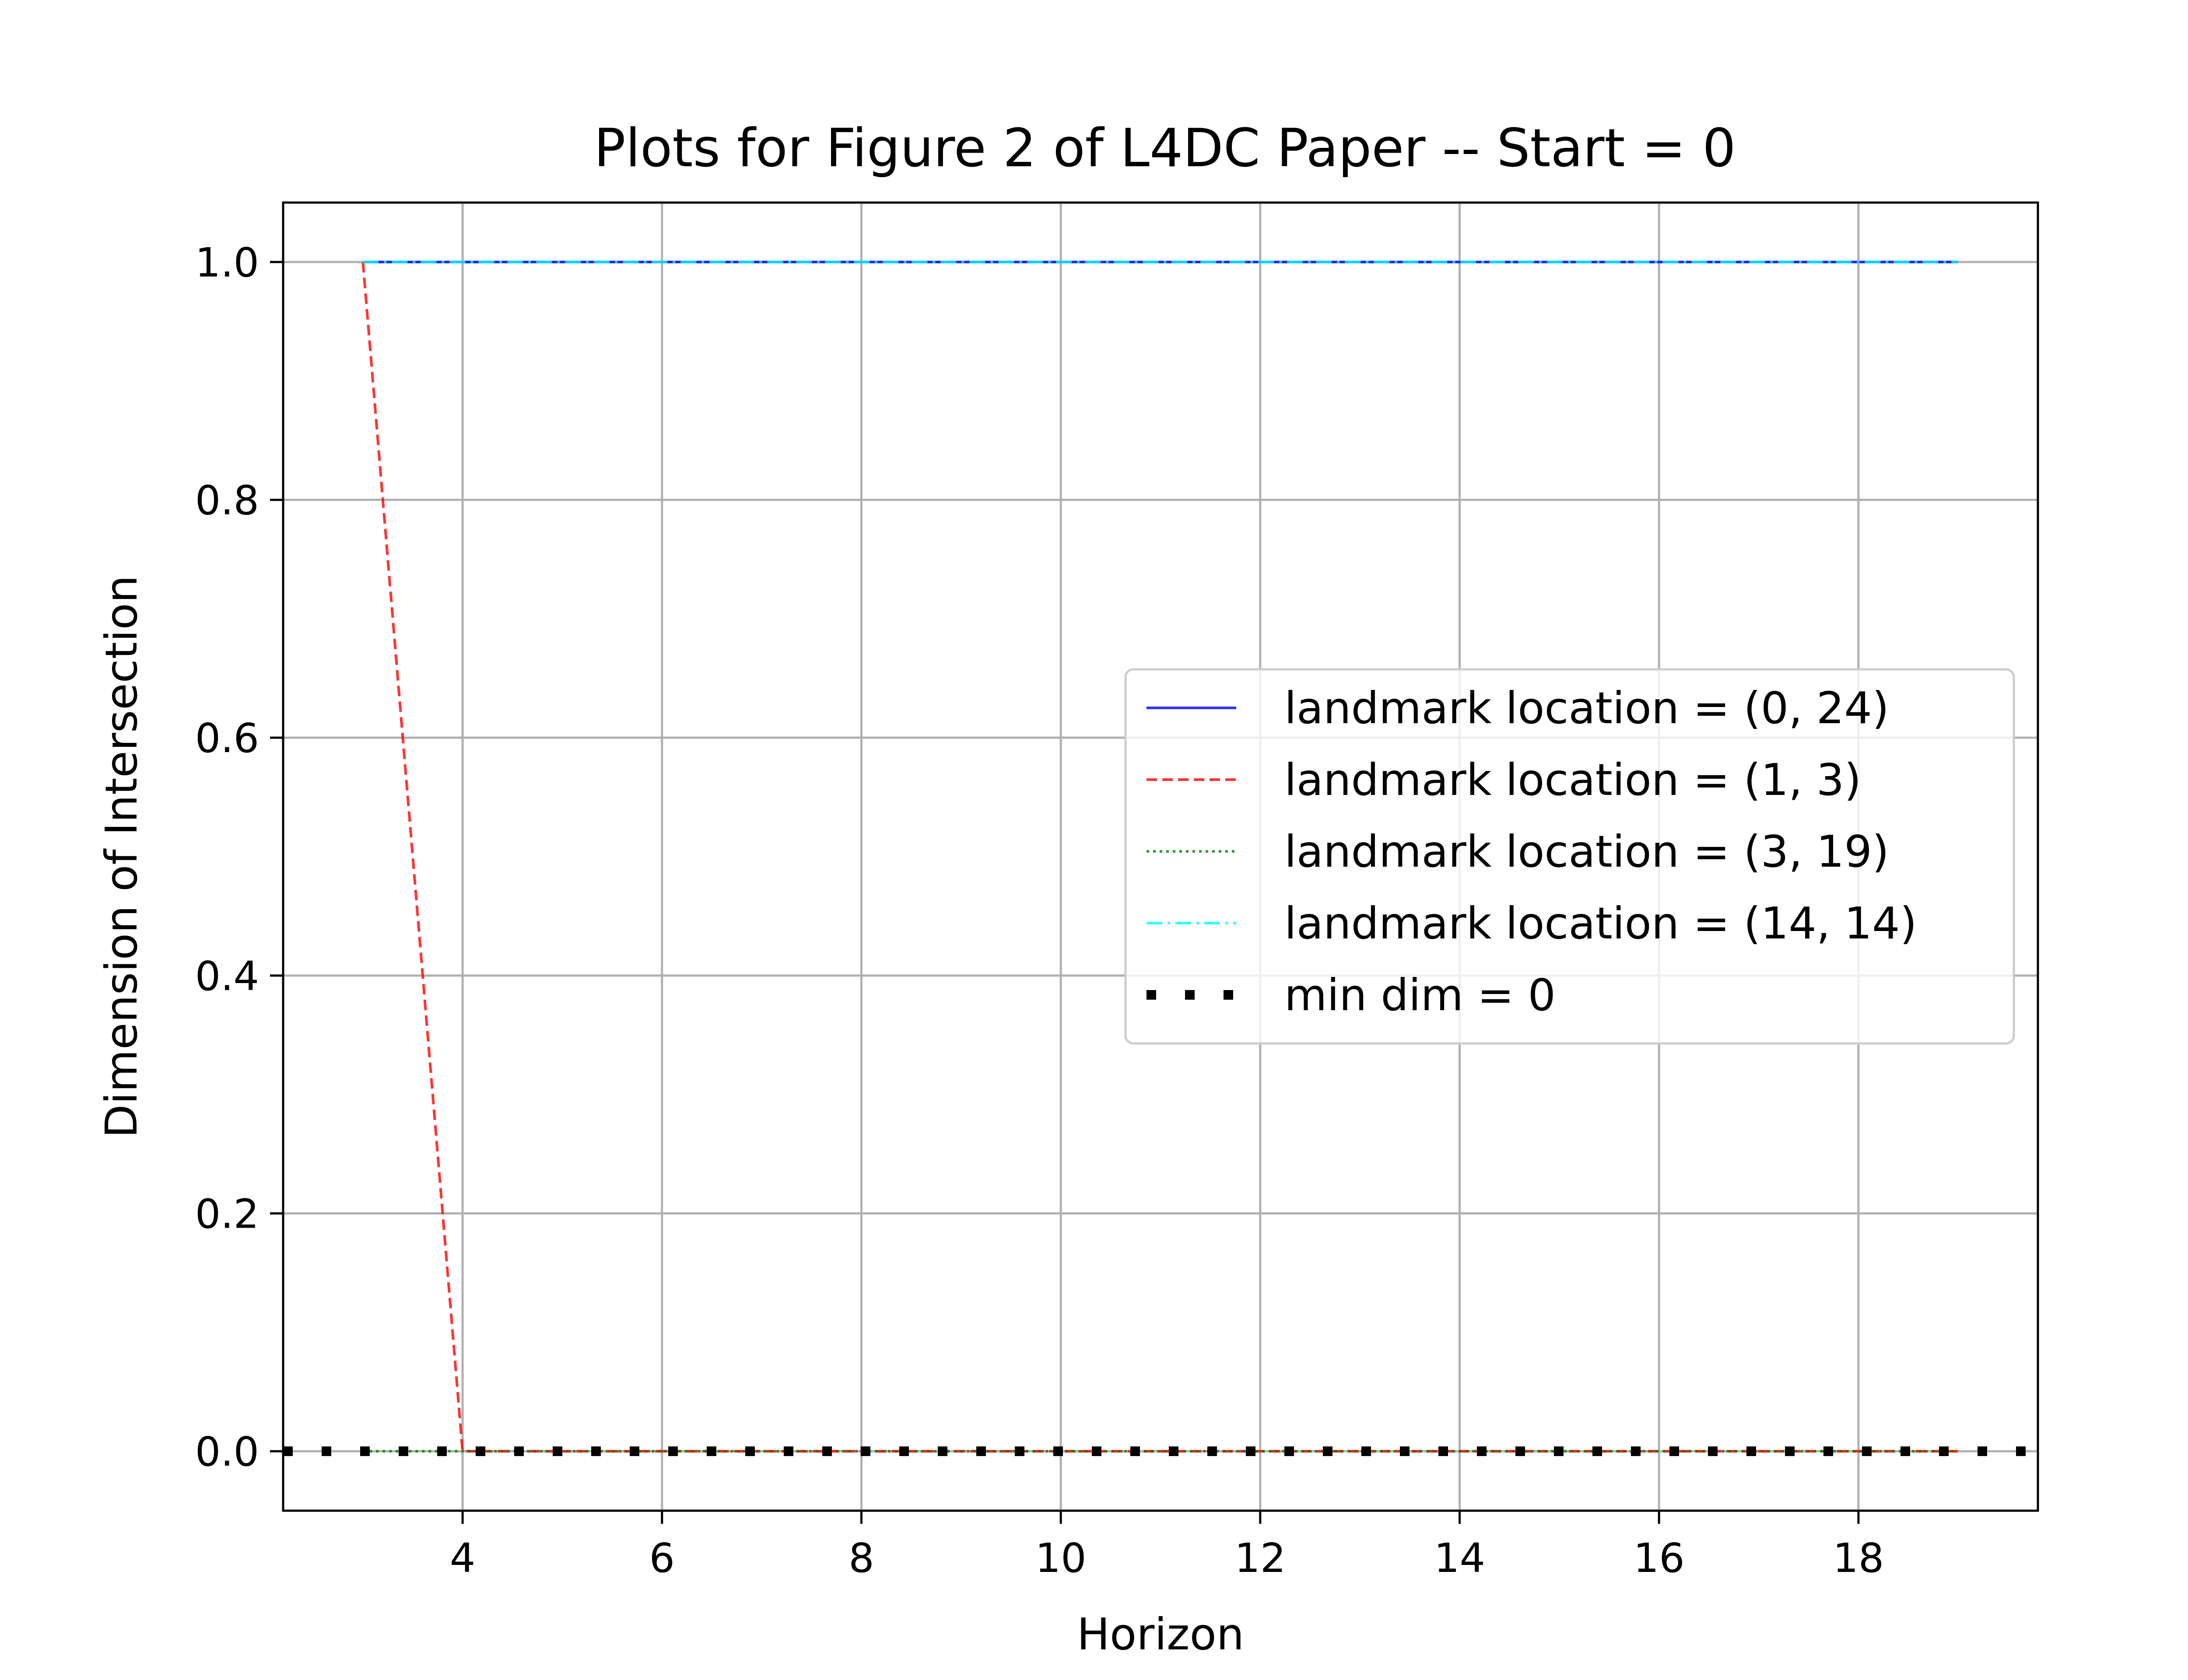  I want to click on y-tick-label: 0.6, so click(227, 738).